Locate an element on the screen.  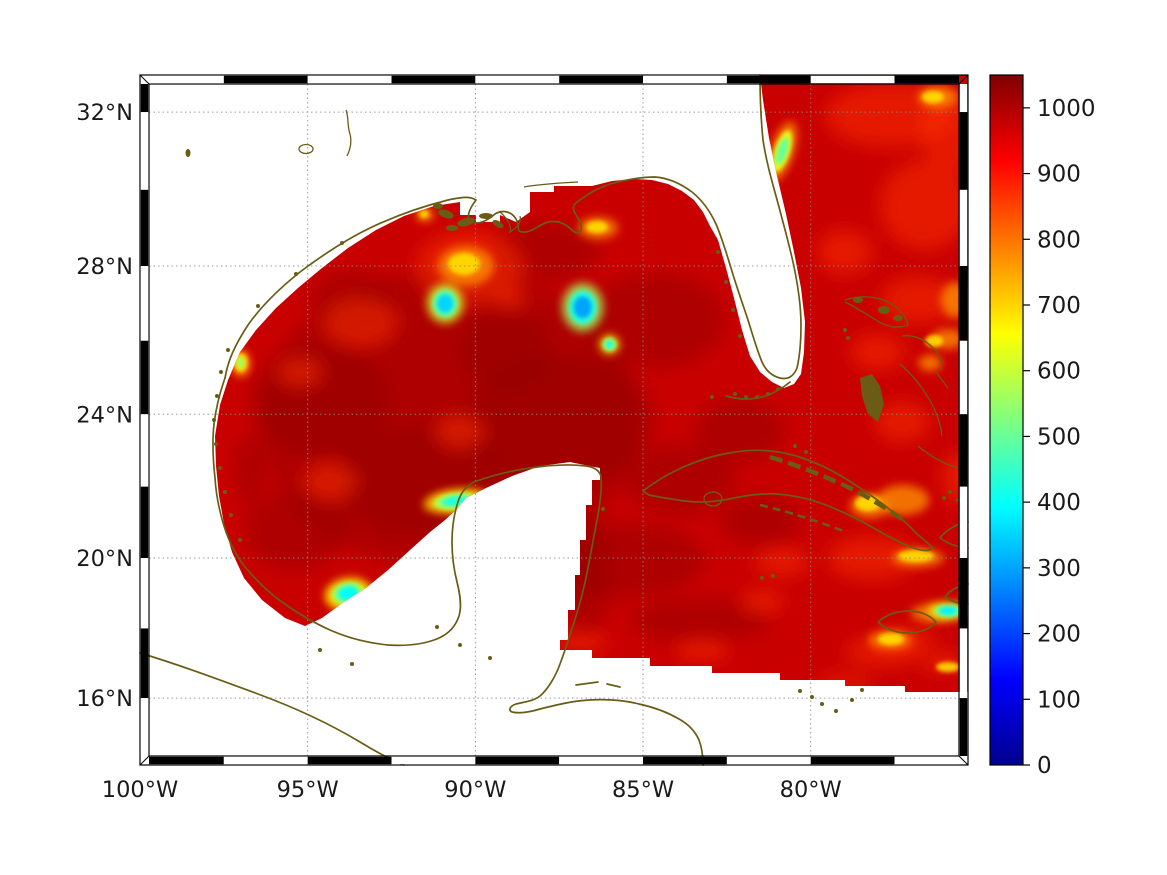
colorbar-tick-label: 500 is located at coordinates (1059, 437).